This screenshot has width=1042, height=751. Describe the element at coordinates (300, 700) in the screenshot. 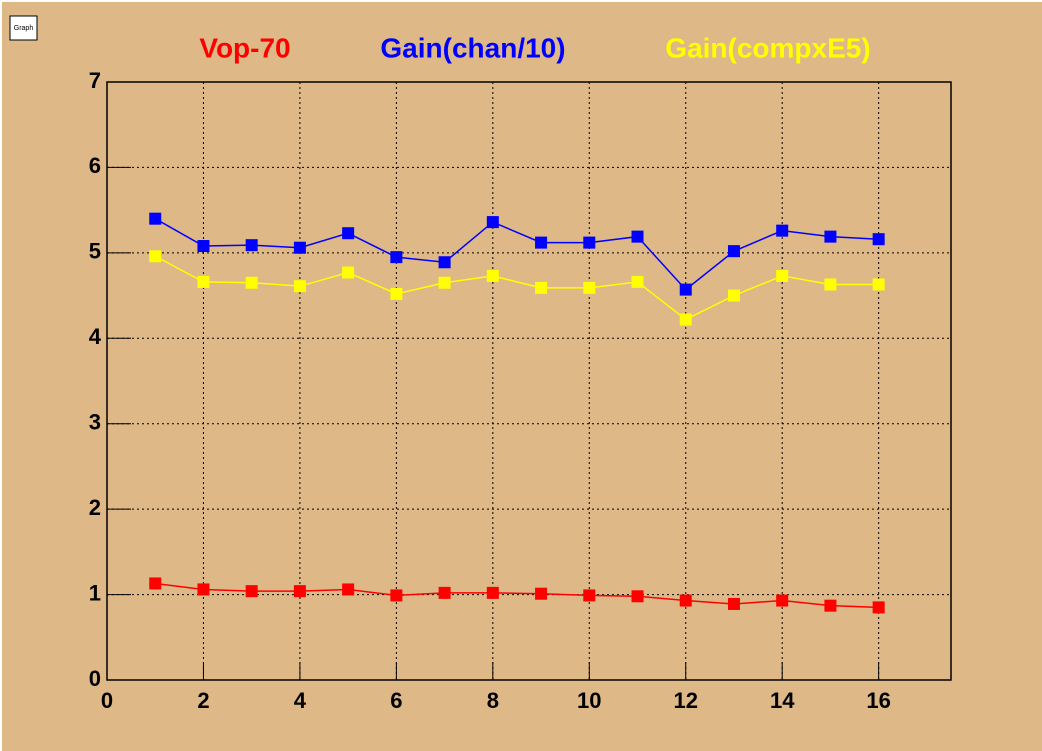

I see `x-tick-label: 4` at that location.